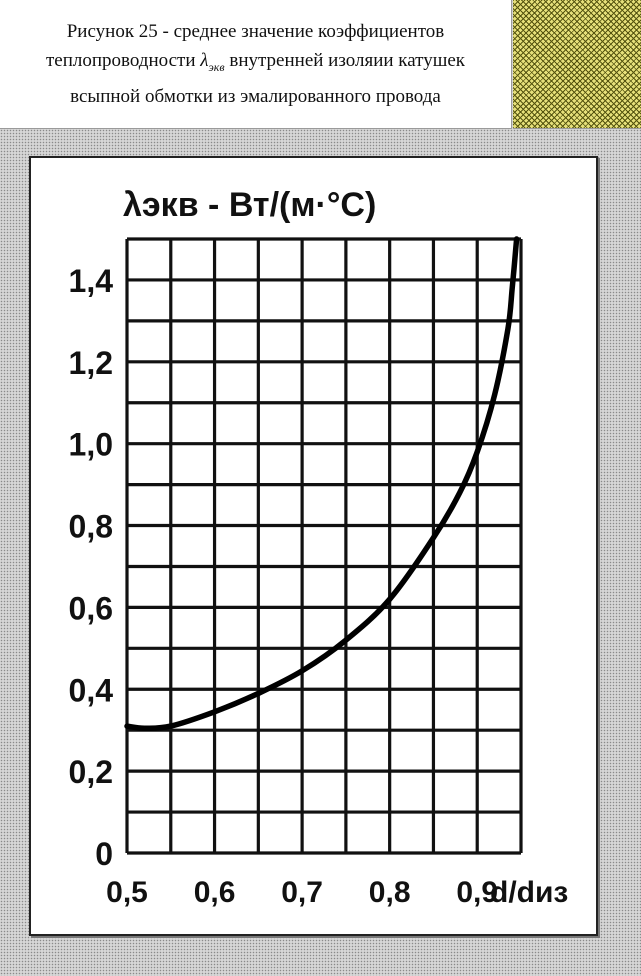 This screenshot has width=641, height=976. What do you see at coordinates (345, 60) in the screenshot?
I see `caption-line-2-end: внутренней изоляии катушек` at bounding box center [345, 60].